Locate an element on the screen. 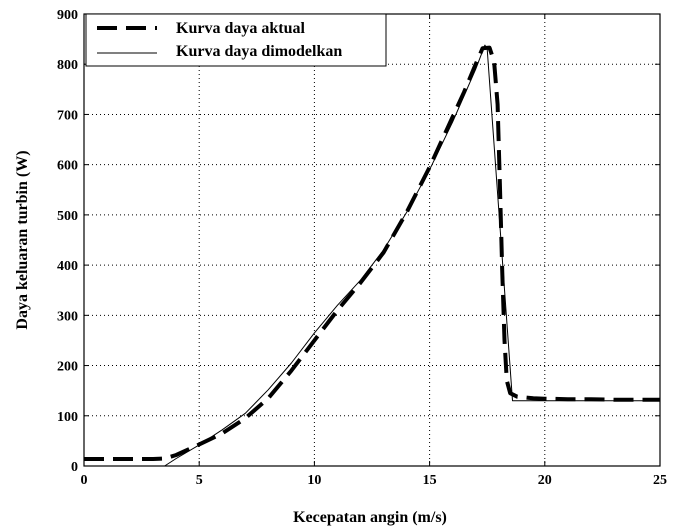 The image size is (684, 531). x-tick-label: 20 is located at coordinates (545, 480).